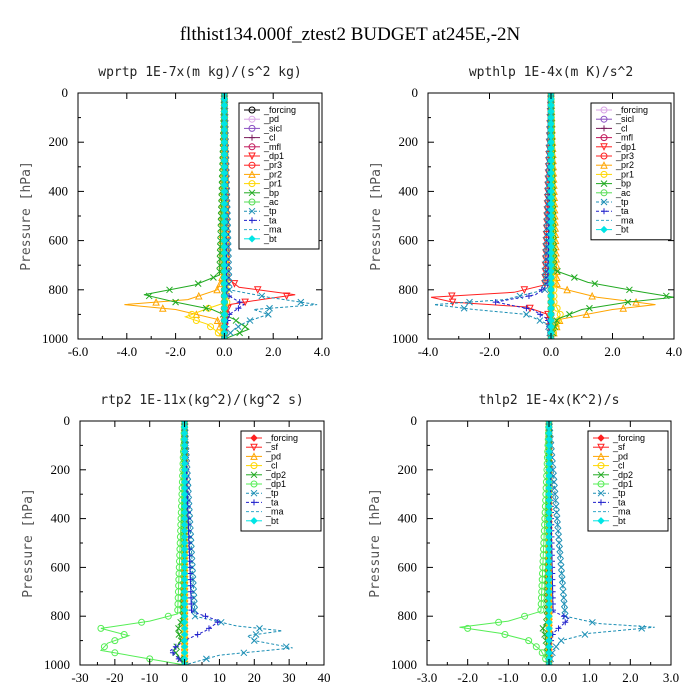  What do you see at coordinates (156, 301) in the screenshot?
I see `data-point_pr2` at bounding box center [156, 301].